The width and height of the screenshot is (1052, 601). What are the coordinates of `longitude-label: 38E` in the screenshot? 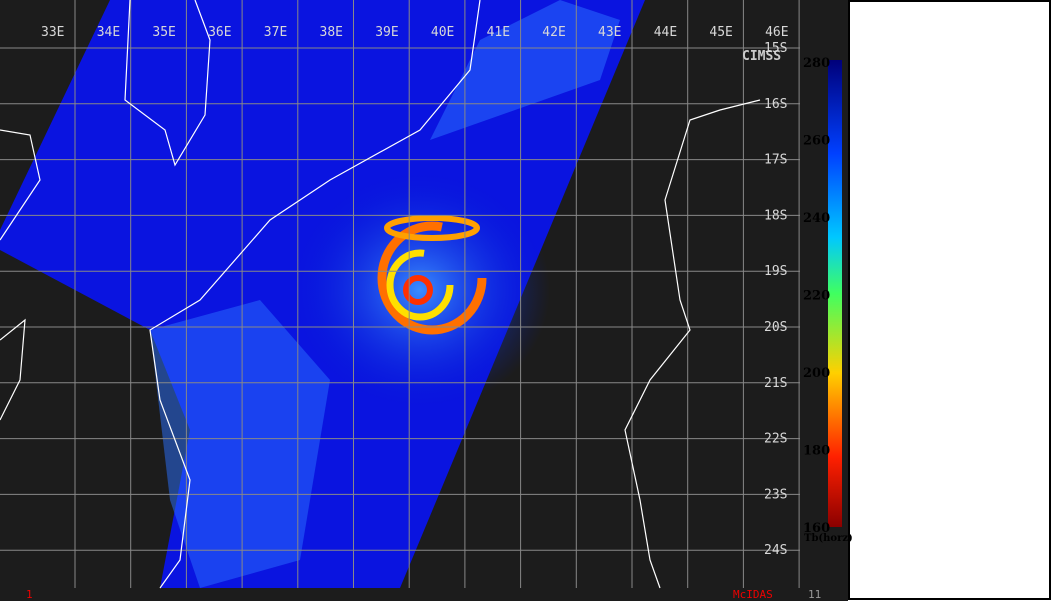 It's located at (331, 32).